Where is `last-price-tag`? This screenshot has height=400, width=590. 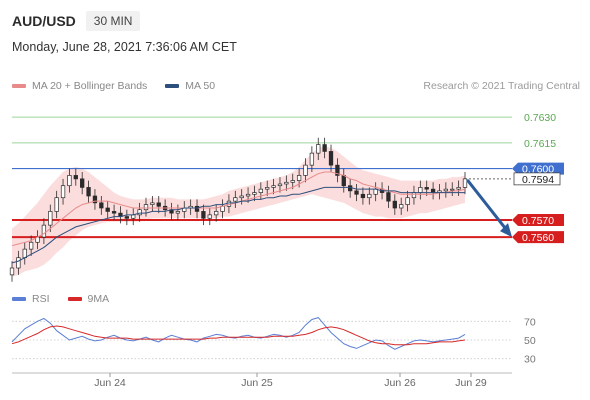 last-price-tag is located at coordinates (537, 179).